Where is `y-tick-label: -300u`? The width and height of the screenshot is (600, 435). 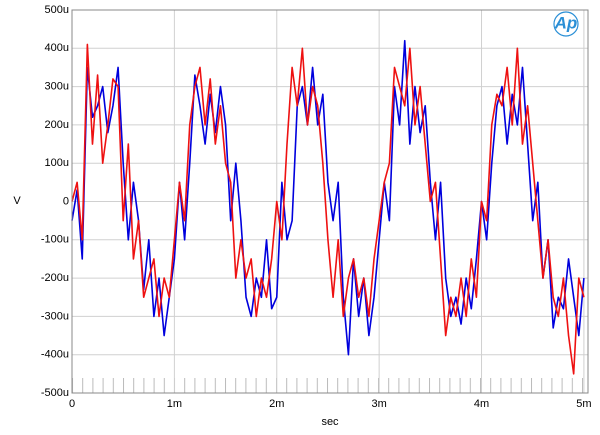
y-tick-label: -300u is located at coordinates (55, 316).